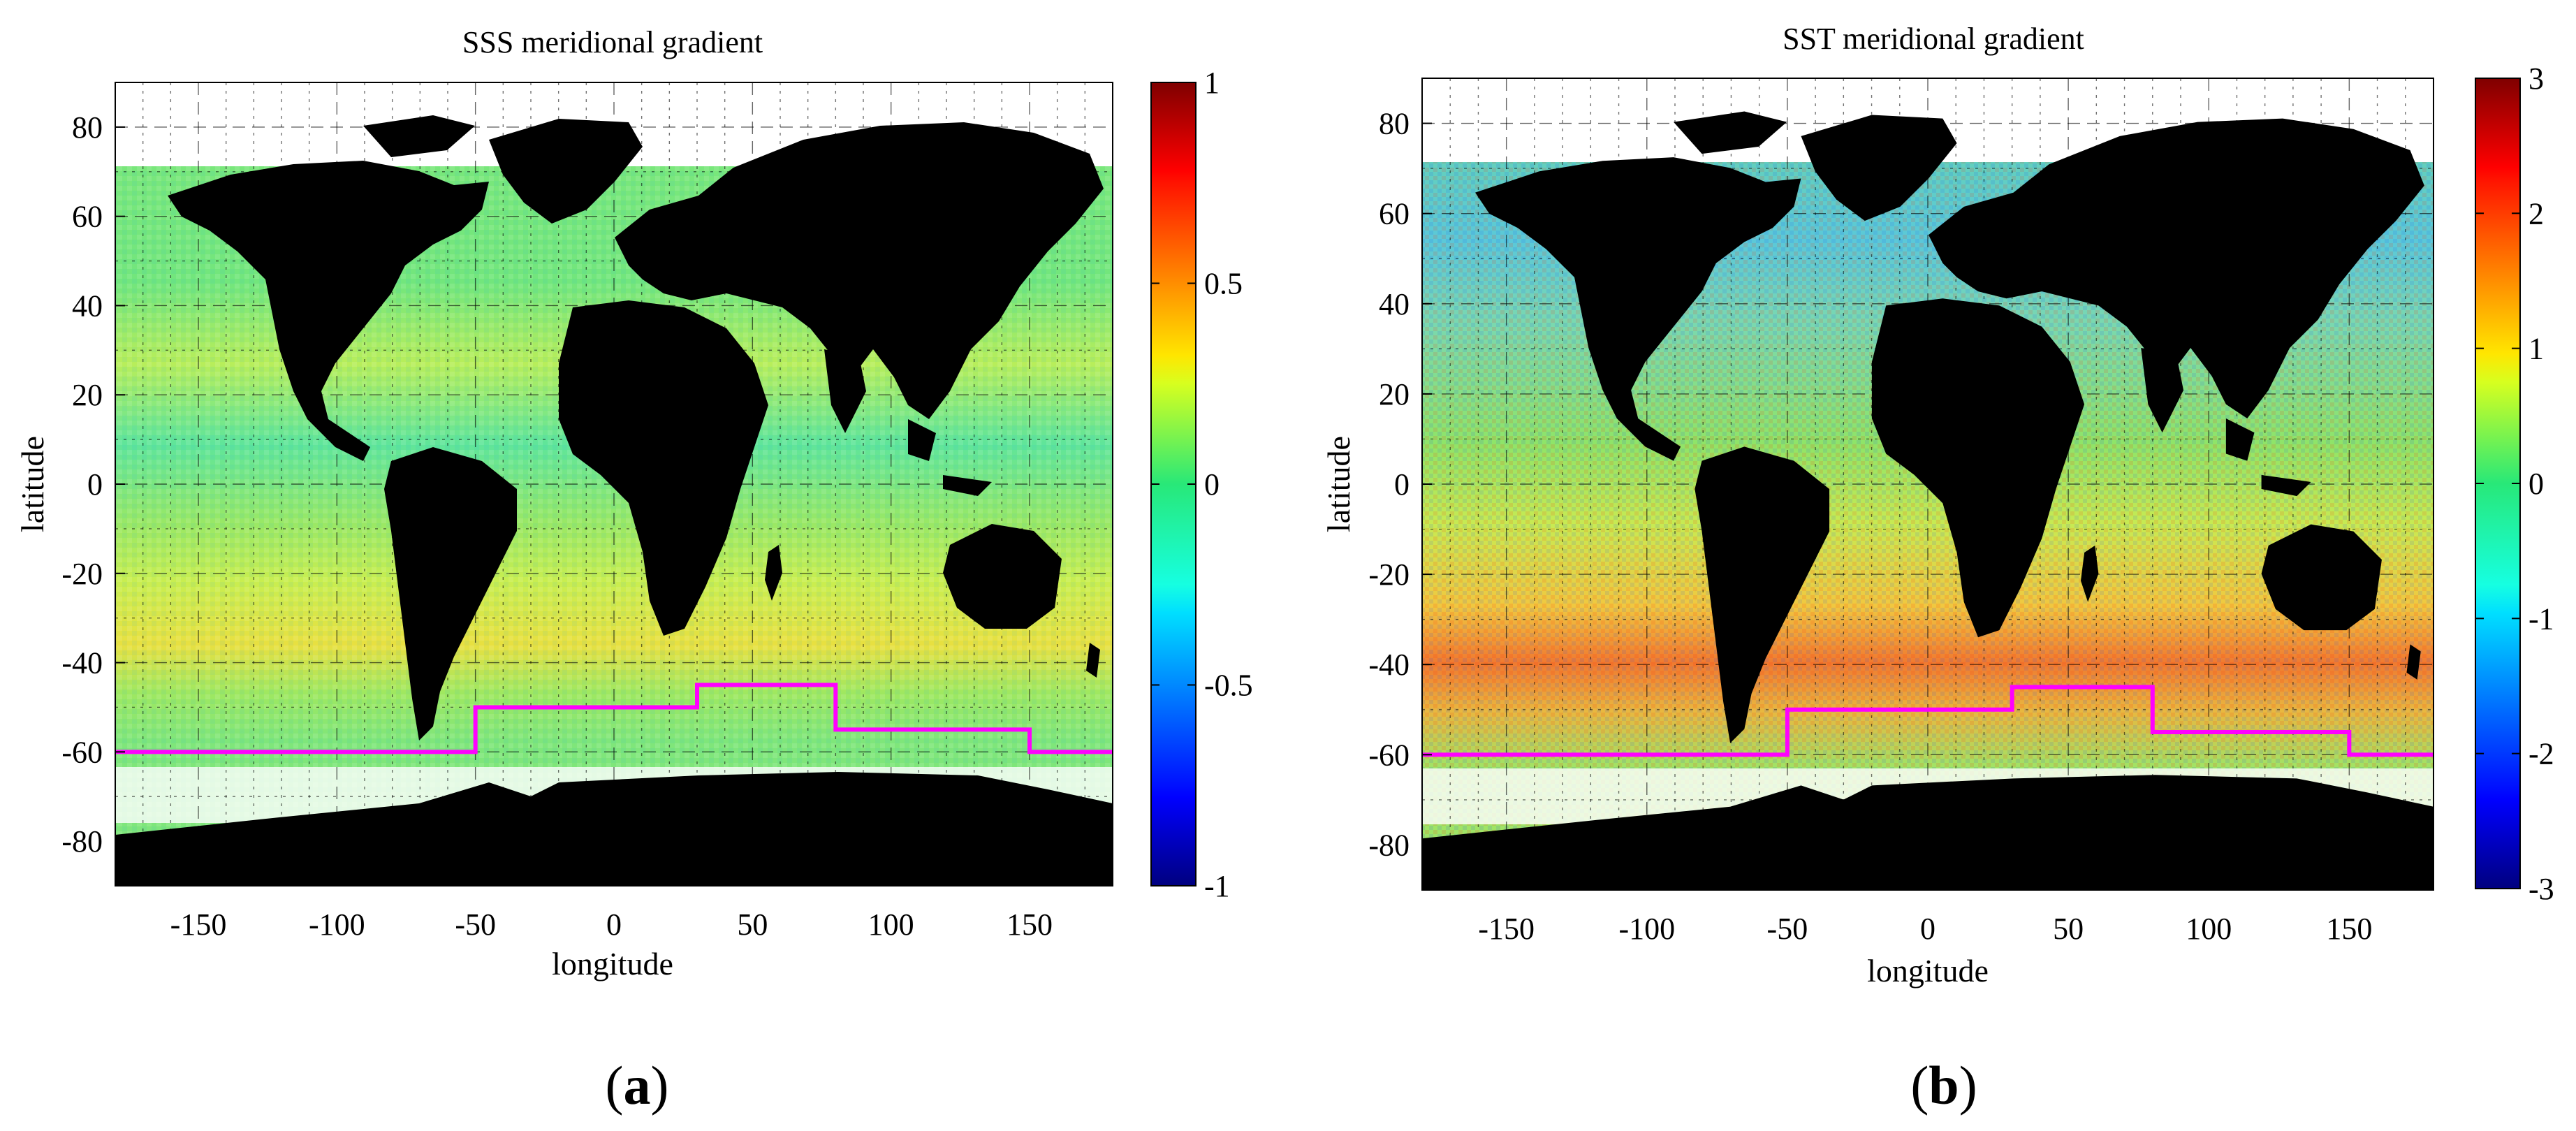 This screenshot has width=2576, height=1131. I want to click on panel-letter: a, so click(637, 1085).